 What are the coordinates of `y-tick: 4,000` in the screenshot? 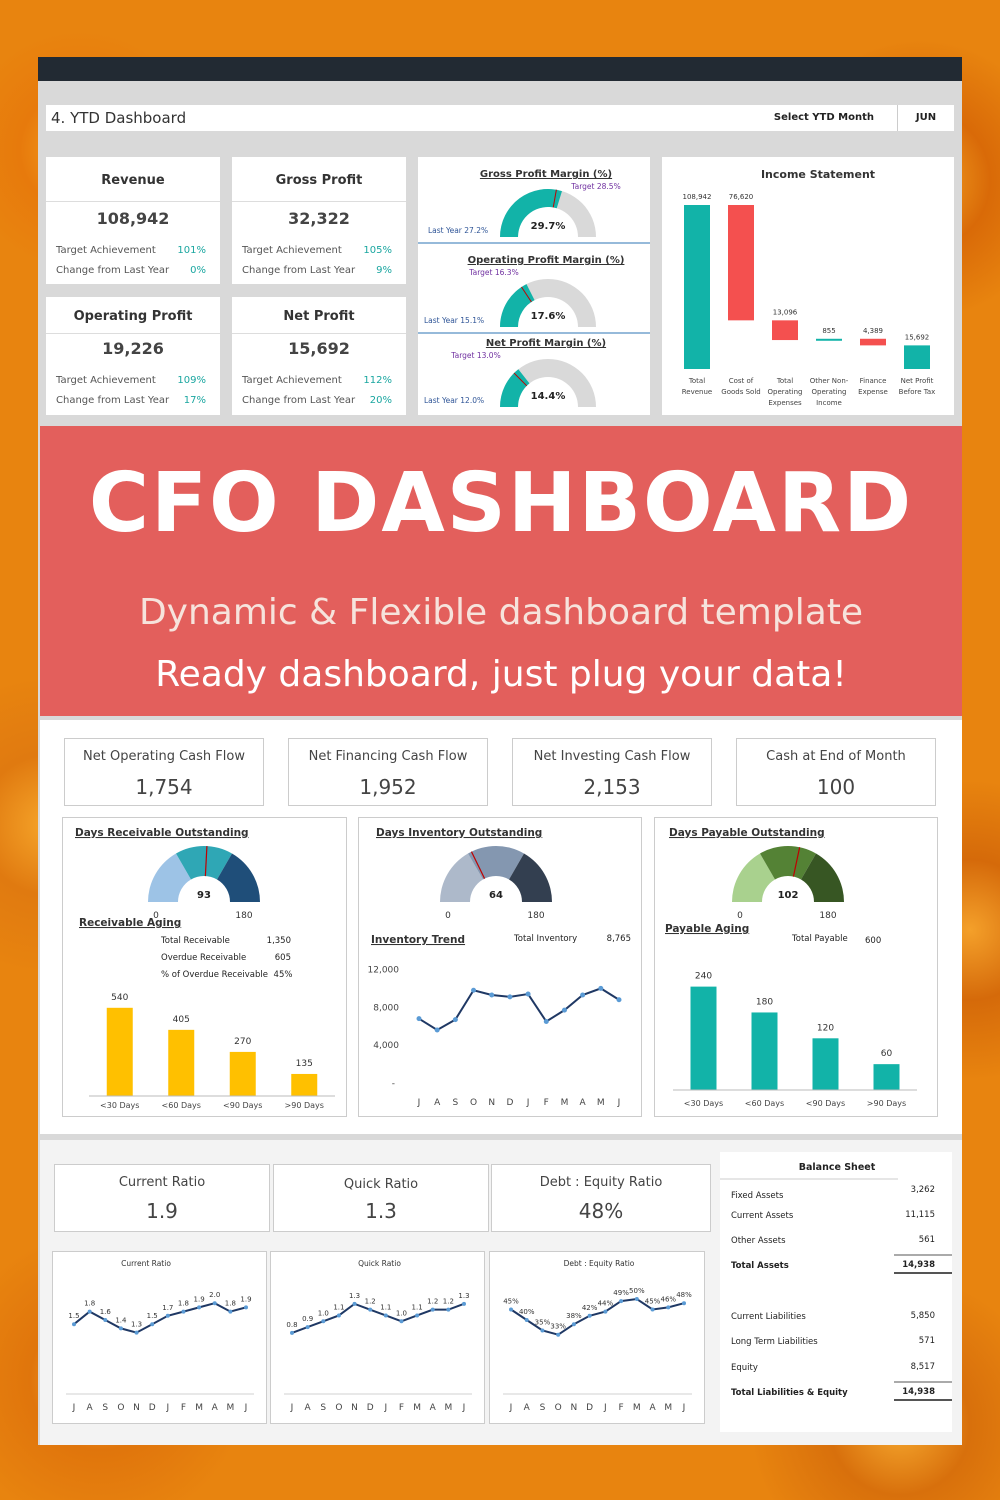 It's located at (386, 1046).